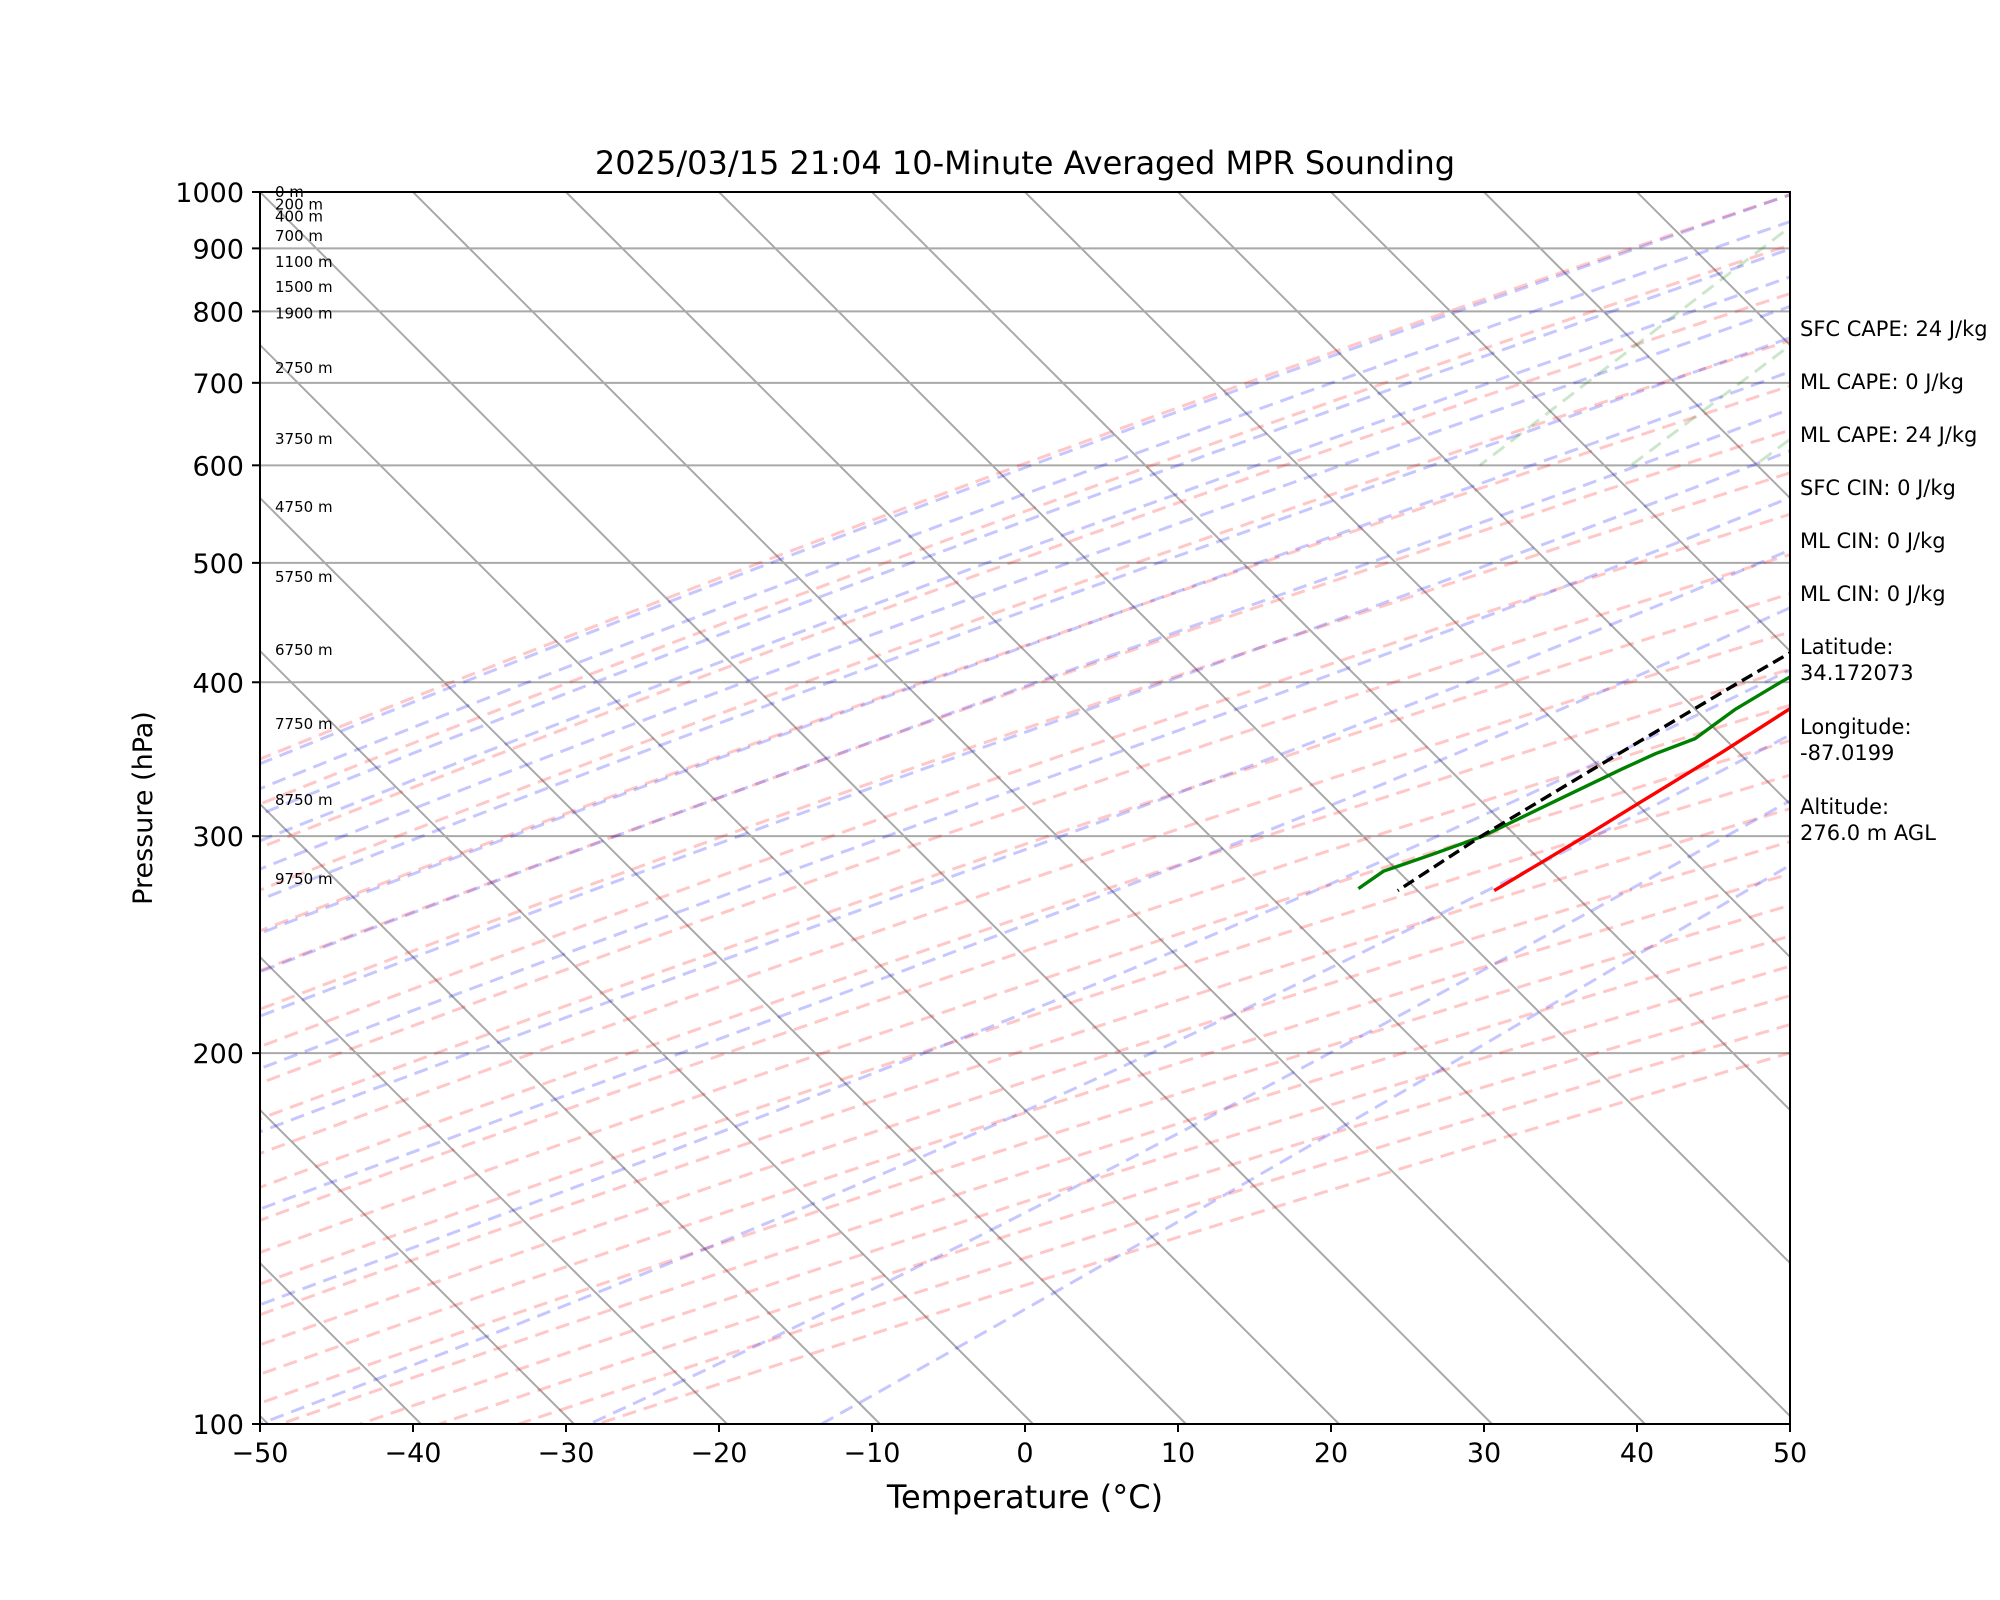 This screenshot has width=2000, height=1600. Describe the element at coordinates (218, 683) in the screenshot. I see `y-tick-label: 400` at that location.